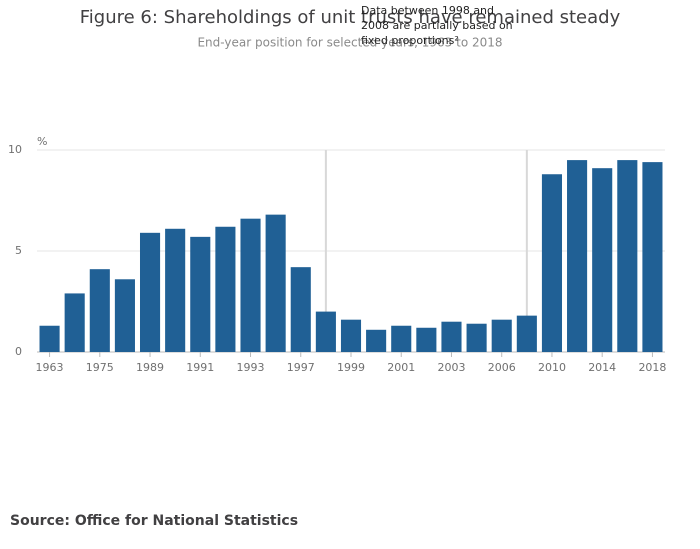  I want to click on x-tick-label: 1989, so click(150, 367).